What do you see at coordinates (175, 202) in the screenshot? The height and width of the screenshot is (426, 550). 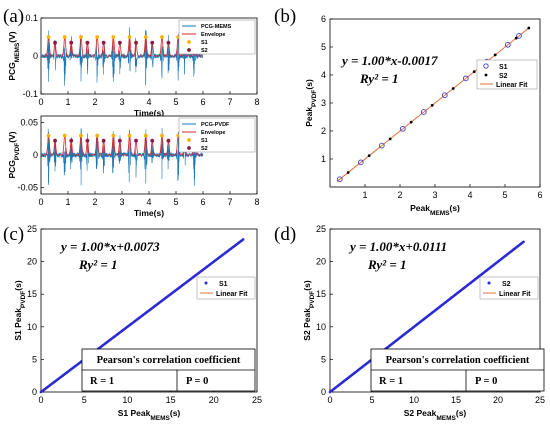 I see `a_bottom-xtick-label: 5` at bounding box center [175, 202].